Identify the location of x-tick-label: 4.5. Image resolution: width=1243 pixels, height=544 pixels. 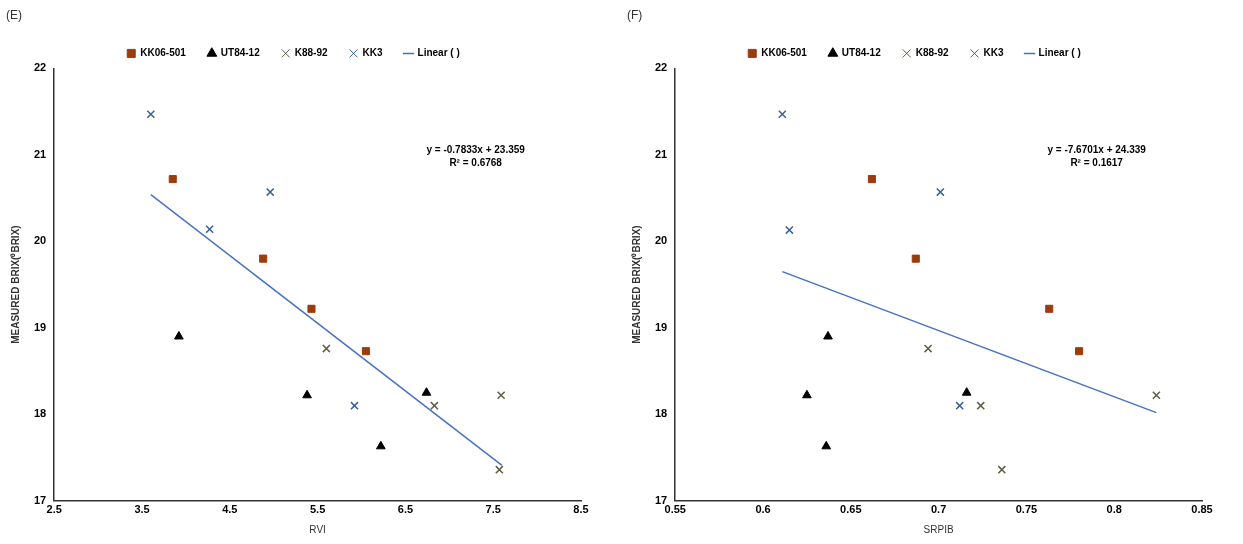
(230, 509).